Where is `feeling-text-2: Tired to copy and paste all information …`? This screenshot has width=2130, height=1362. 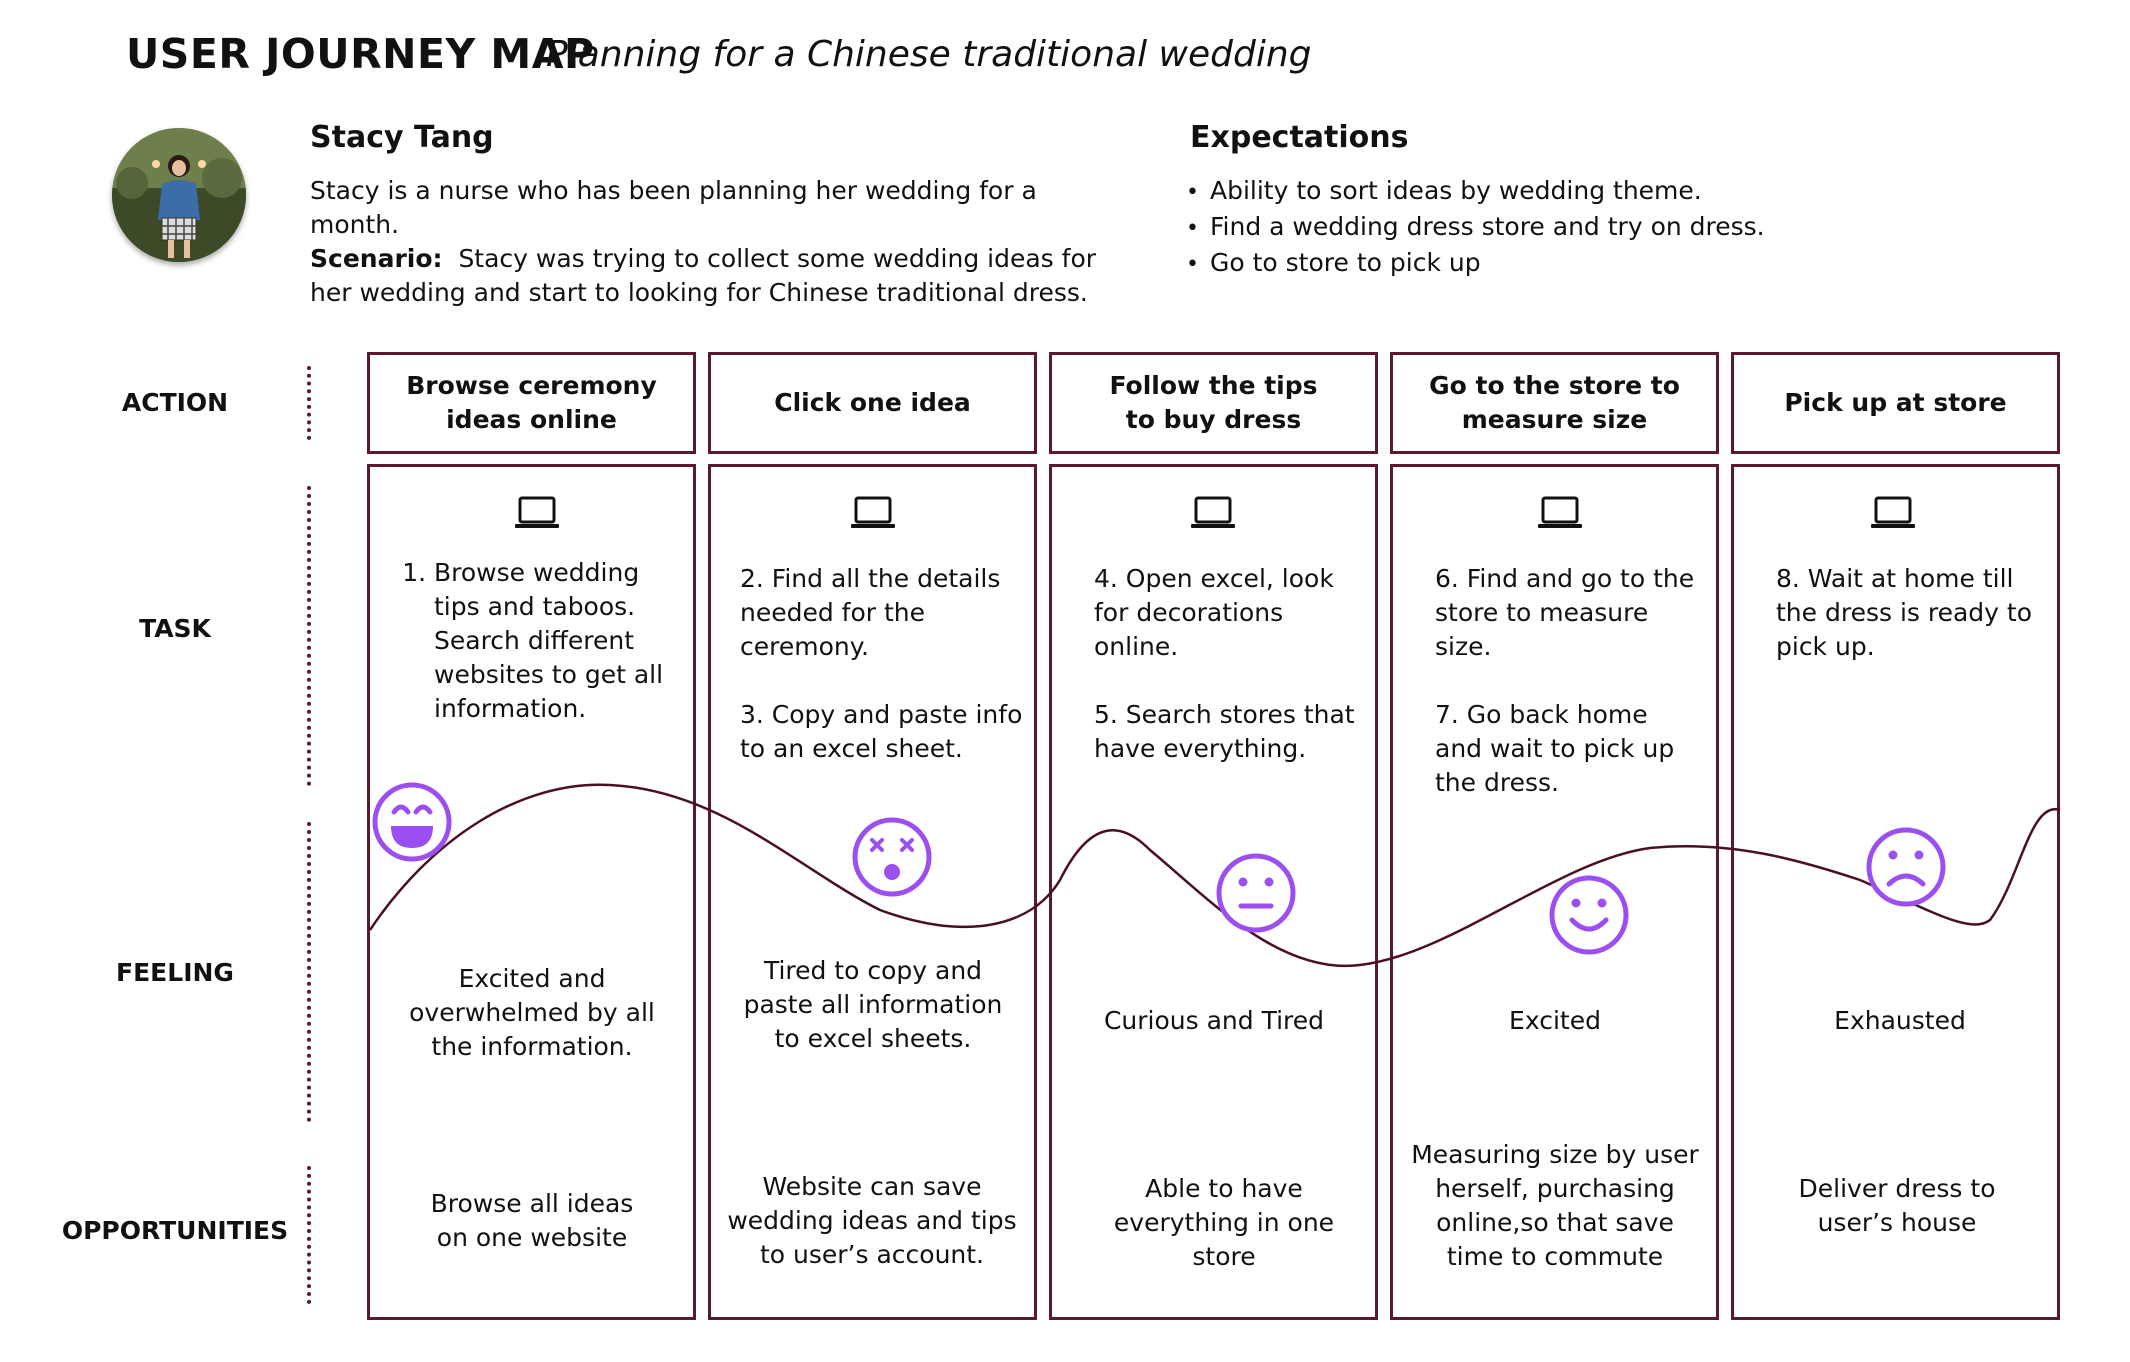 feeling-text-2: Tired to copy and paste all information … is located at coordinates (873, 1004).